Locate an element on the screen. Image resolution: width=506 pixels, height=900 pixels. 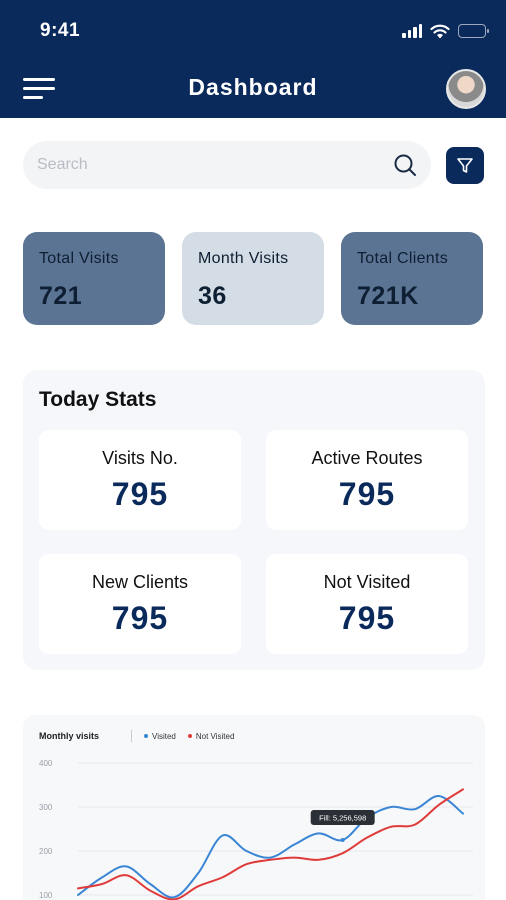
search-bar is located at coordinates (227, 165).